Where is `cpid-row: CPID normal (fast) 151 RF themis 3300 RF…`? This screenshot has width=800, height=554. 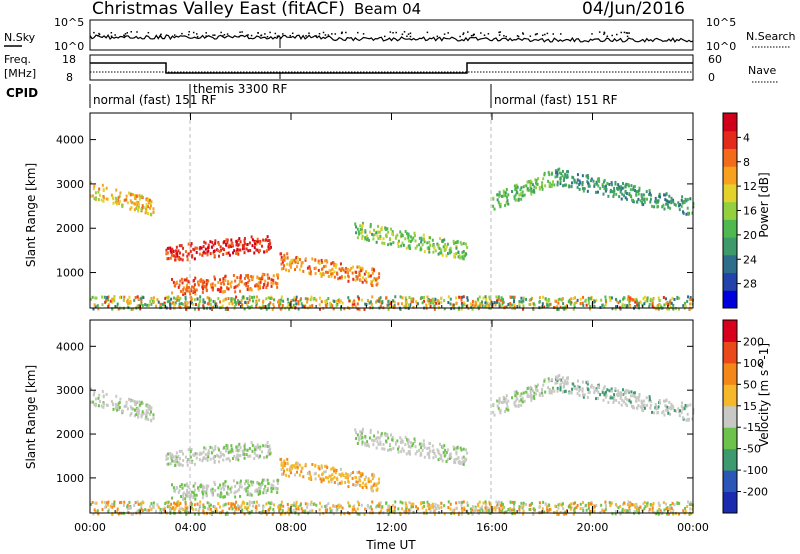 cpid-row: CPID normal (fast) 151 RF themis 3300 RF… is located at coordinates (312, 95).